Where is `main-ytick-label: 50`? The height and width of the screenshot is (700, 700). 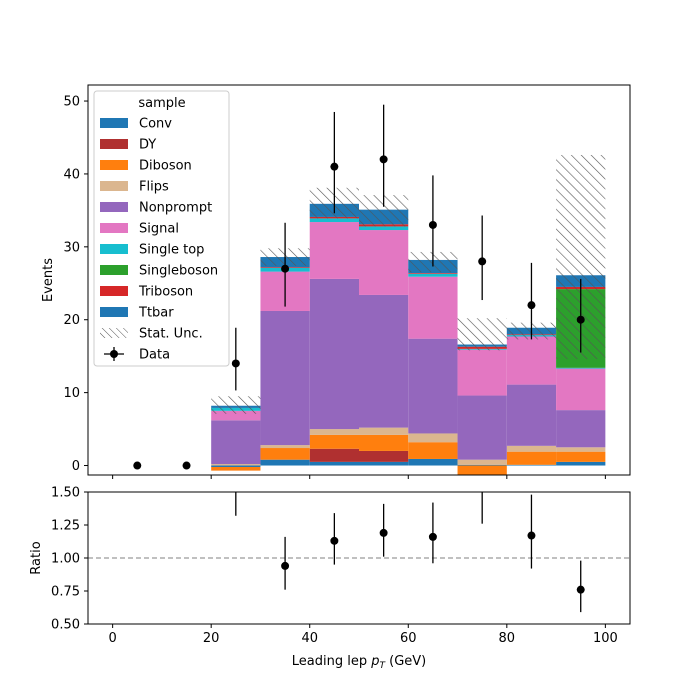 main-ytick-label: 50 is located at coordinates (71, 102).